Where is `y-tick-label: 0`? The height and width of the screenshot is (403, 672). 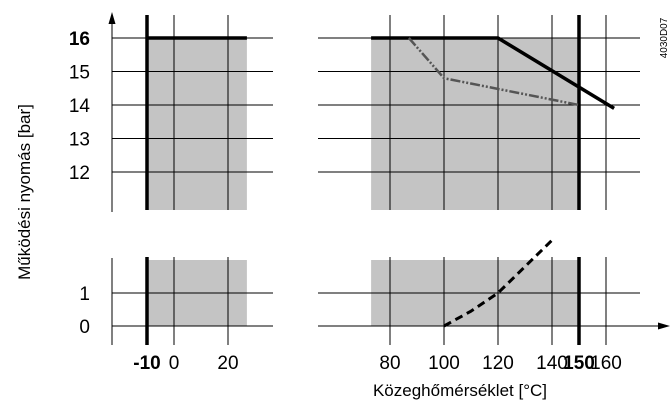
y-tick-label: 0 is located at coordinates (84, 327).